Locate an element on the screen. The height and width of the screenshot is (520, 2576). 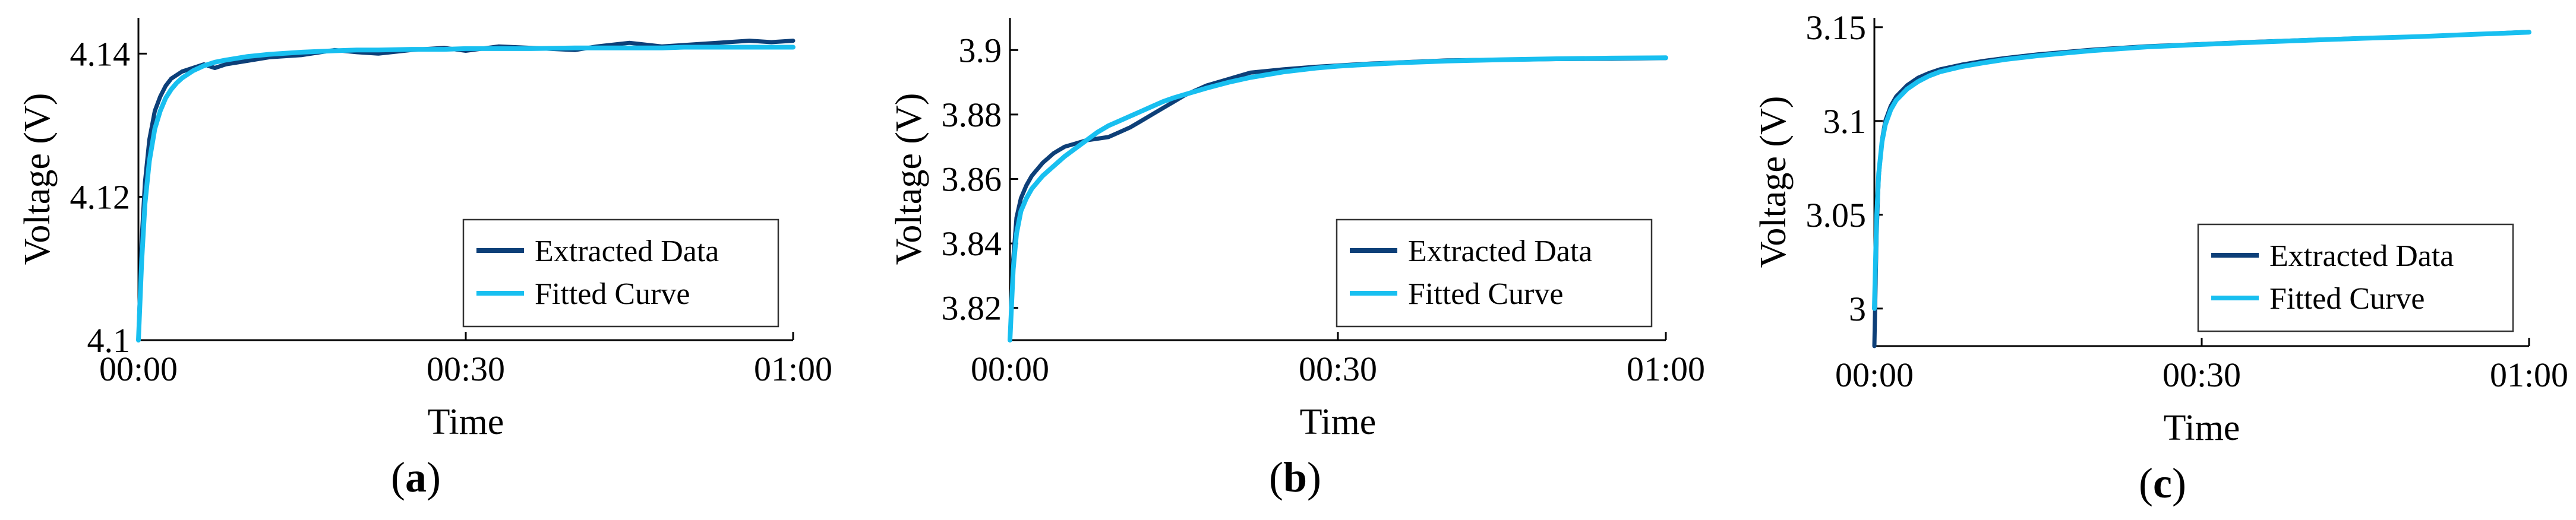
panel-label-letter: b is located at coordinates (1295, 477).